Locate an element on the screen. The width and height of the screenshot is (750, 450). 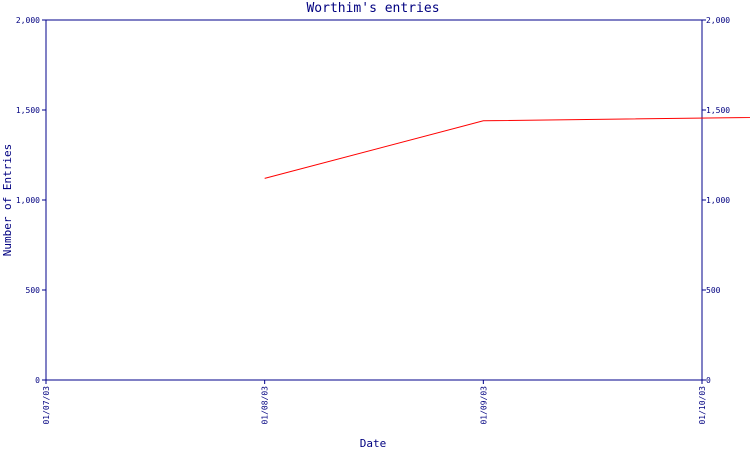
x-axis-label: Date is located at coordinates (373, 443).